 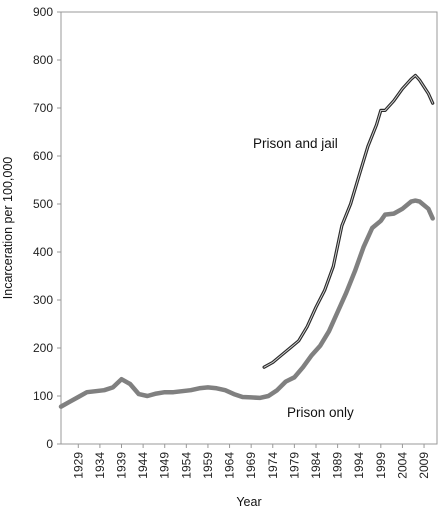 What do you see at coordinates (49, 444) in the screenshot?
I see `y-tick-label: 0` at bounding box center [49, 444].